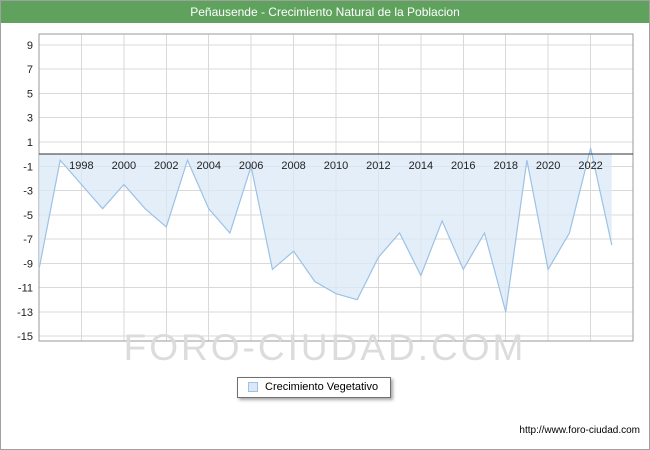 This screenshot has width=650, height=450. I want to click on svg-text: -13, so click(25, 313).